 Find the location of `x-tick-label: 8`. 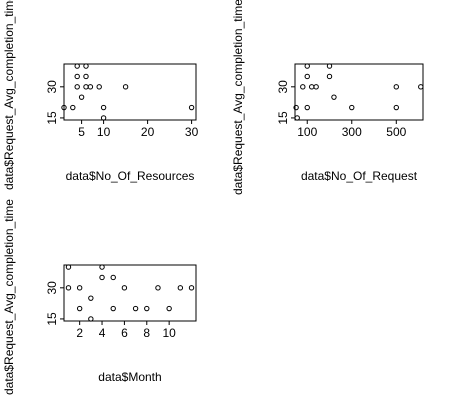

x-tick-label: 8 is located at coordinates (146, 333).